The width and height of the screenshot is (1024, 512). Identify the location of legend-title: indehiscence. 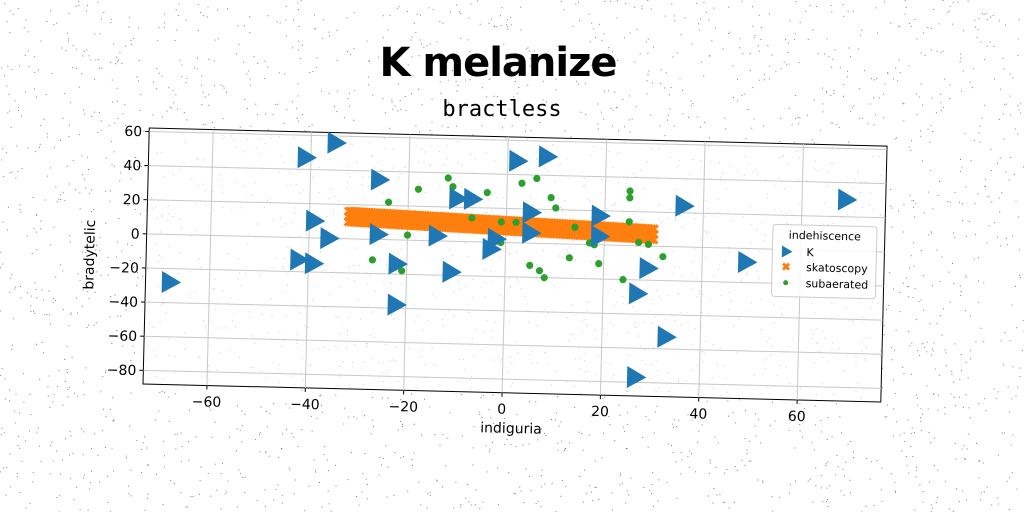
(825, 236).